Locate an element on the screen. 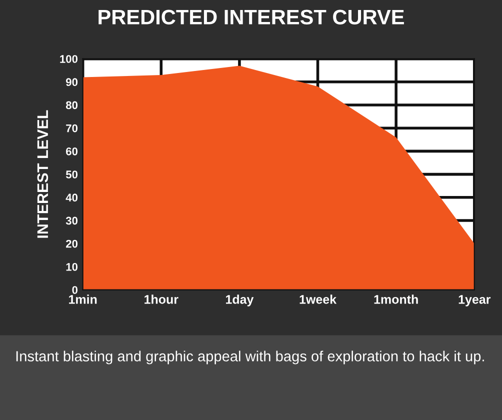 Image resolution: width=502 pixels, height=420 pixels. y-tick-label: 10 is located at coordinates (72, 266).